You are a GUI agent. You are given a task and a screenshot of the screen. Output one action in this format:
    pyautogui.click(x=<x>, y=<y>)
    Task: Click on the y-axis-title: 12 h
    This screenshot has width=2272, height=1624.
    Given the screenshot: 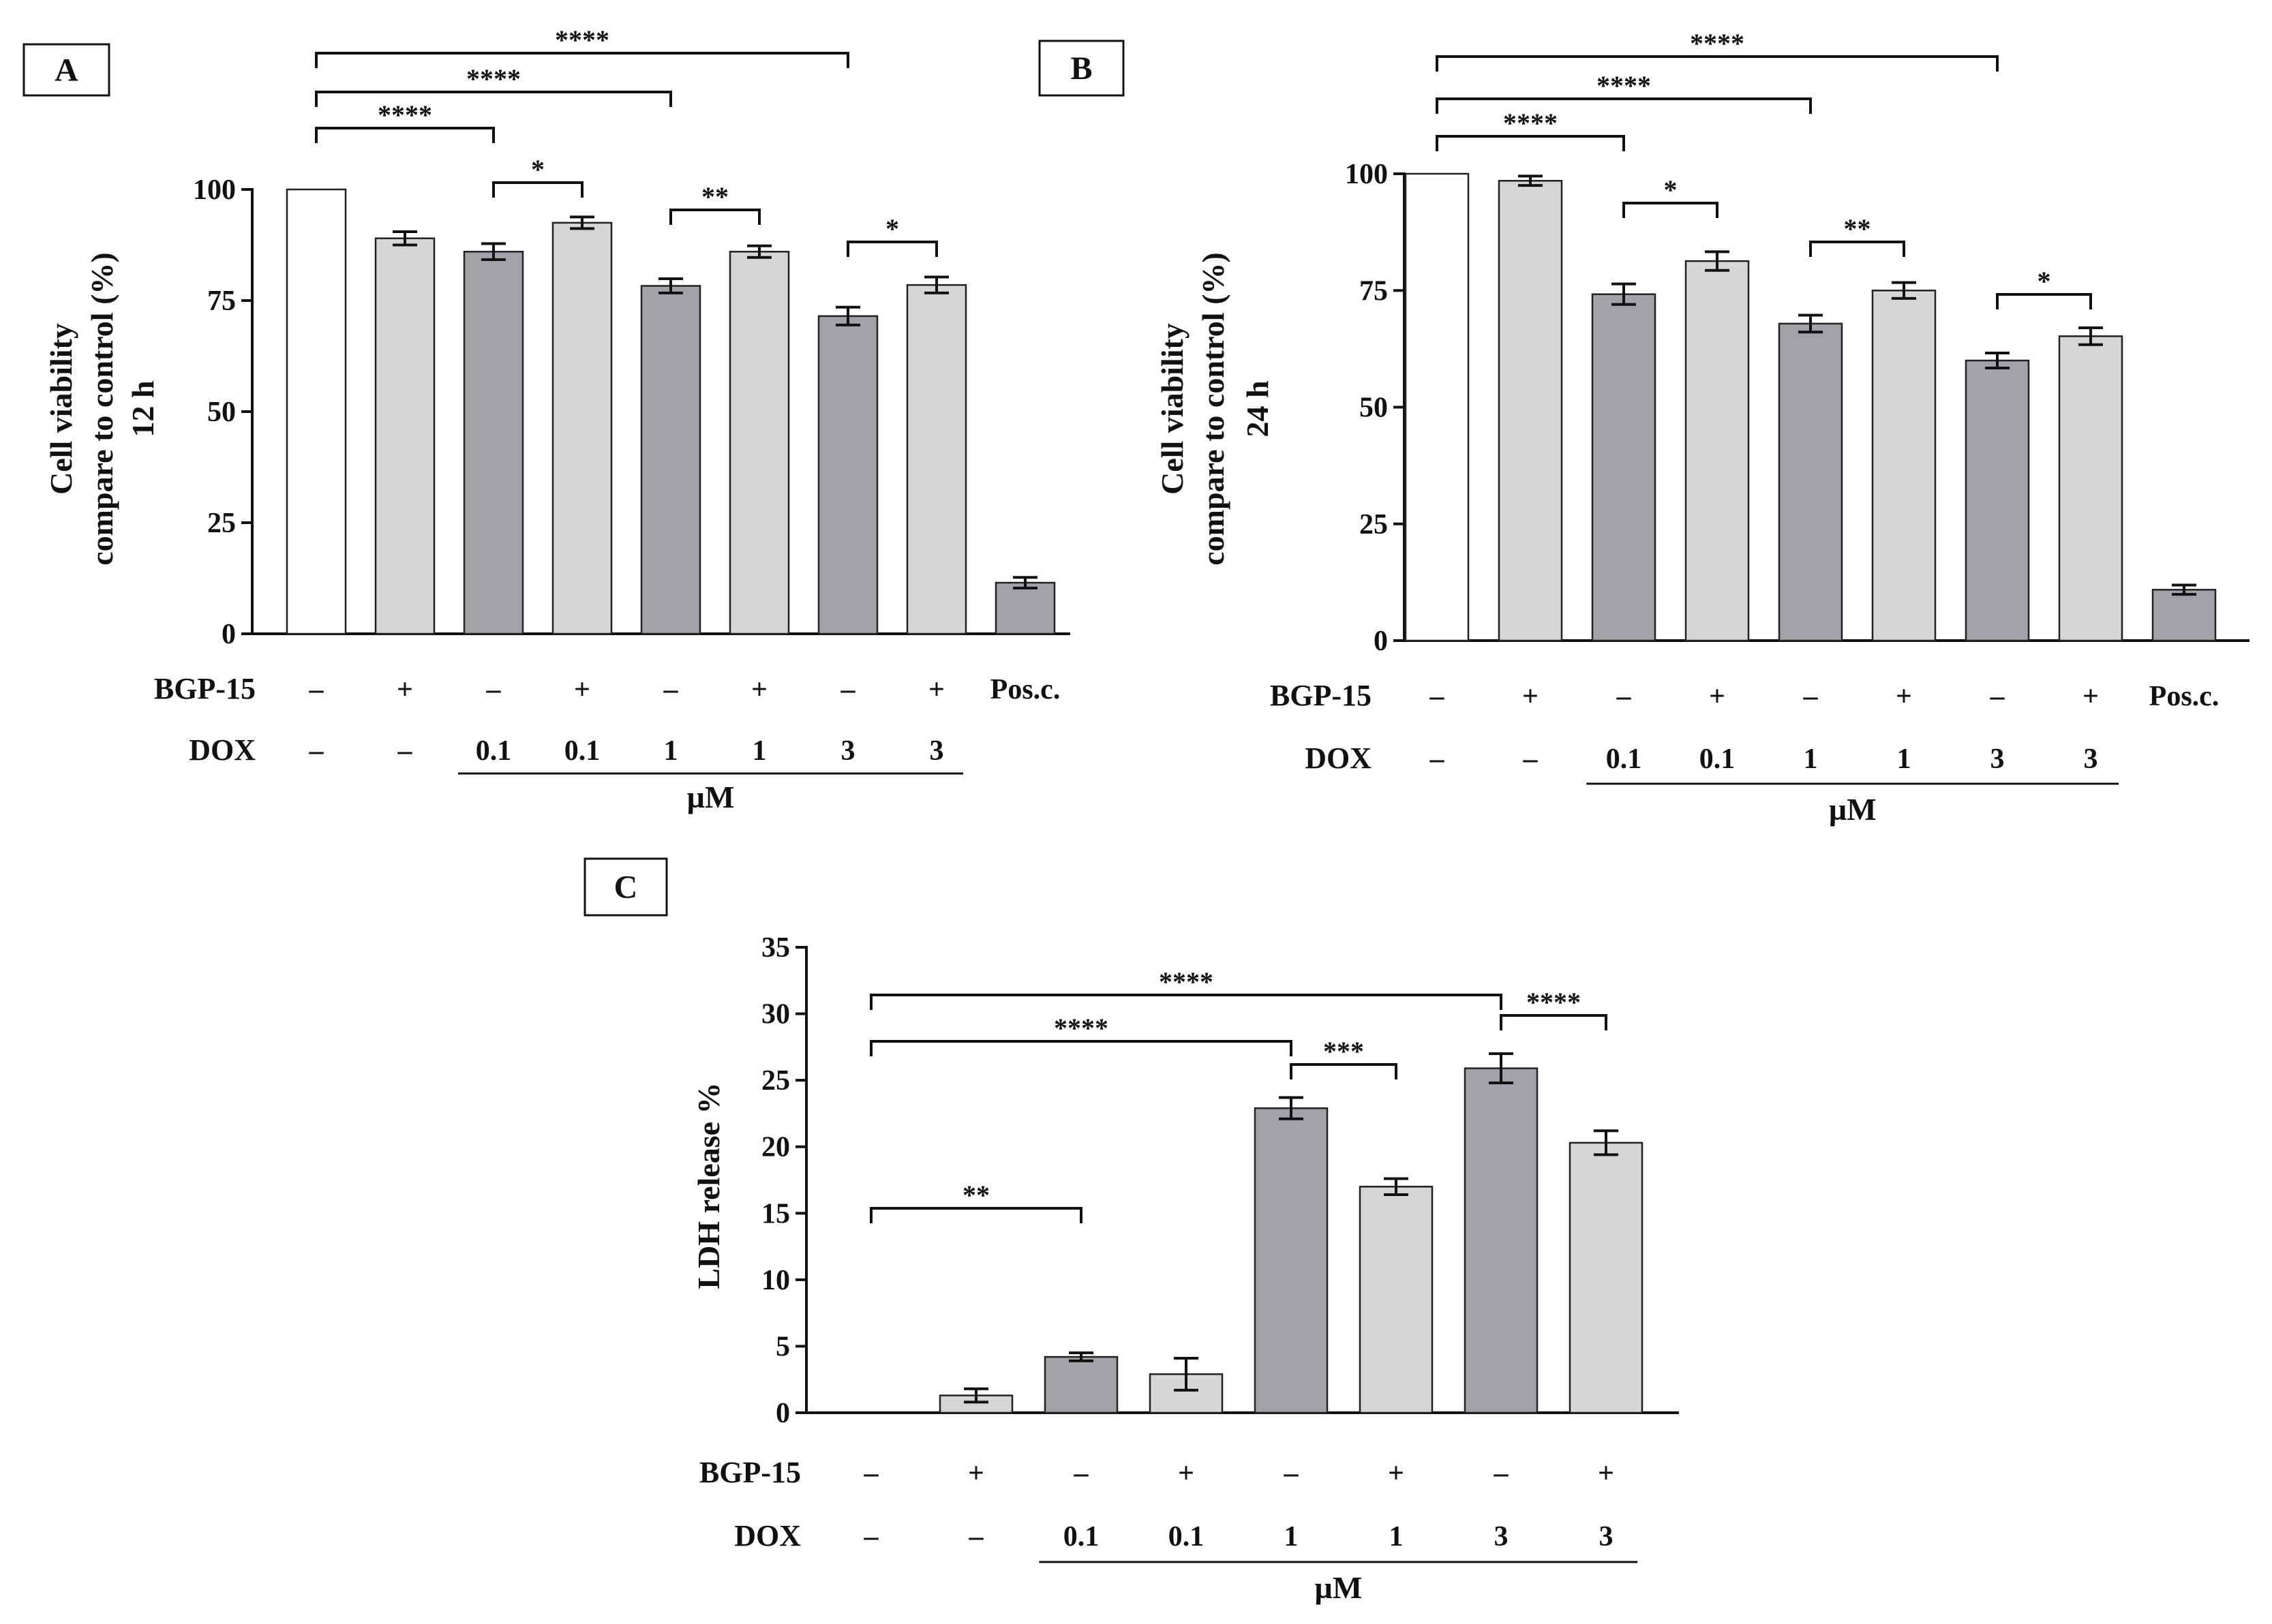 What is the action you would take?
    pyautogui.click(x=142, y=408)
    